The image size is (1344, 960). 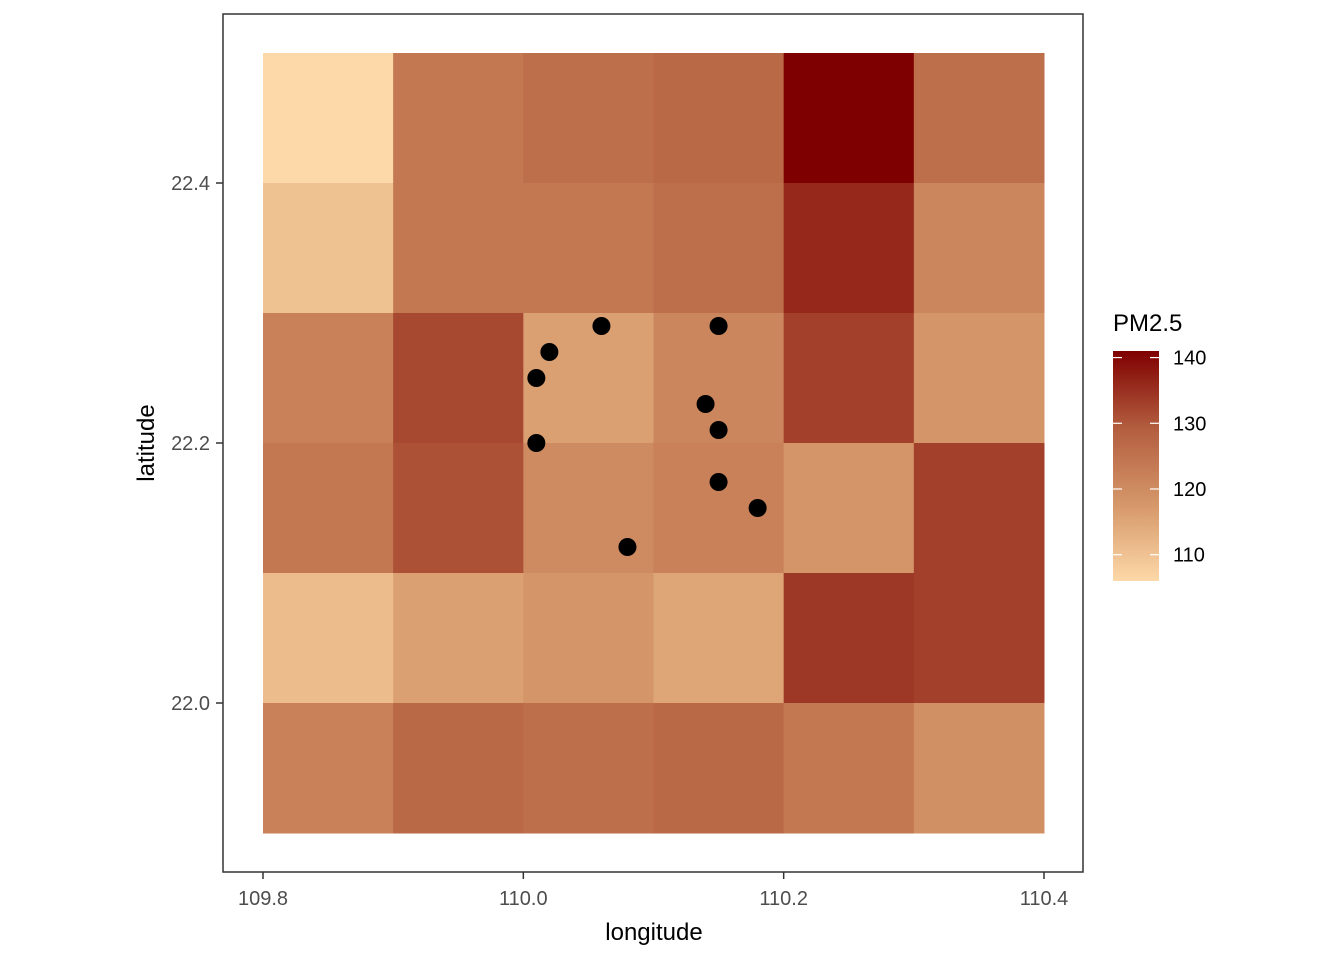 What do you see at coordinates (146, 442) in the screenshot?
I see `y-axis-title: latitude` at bounding box center [146, 442].